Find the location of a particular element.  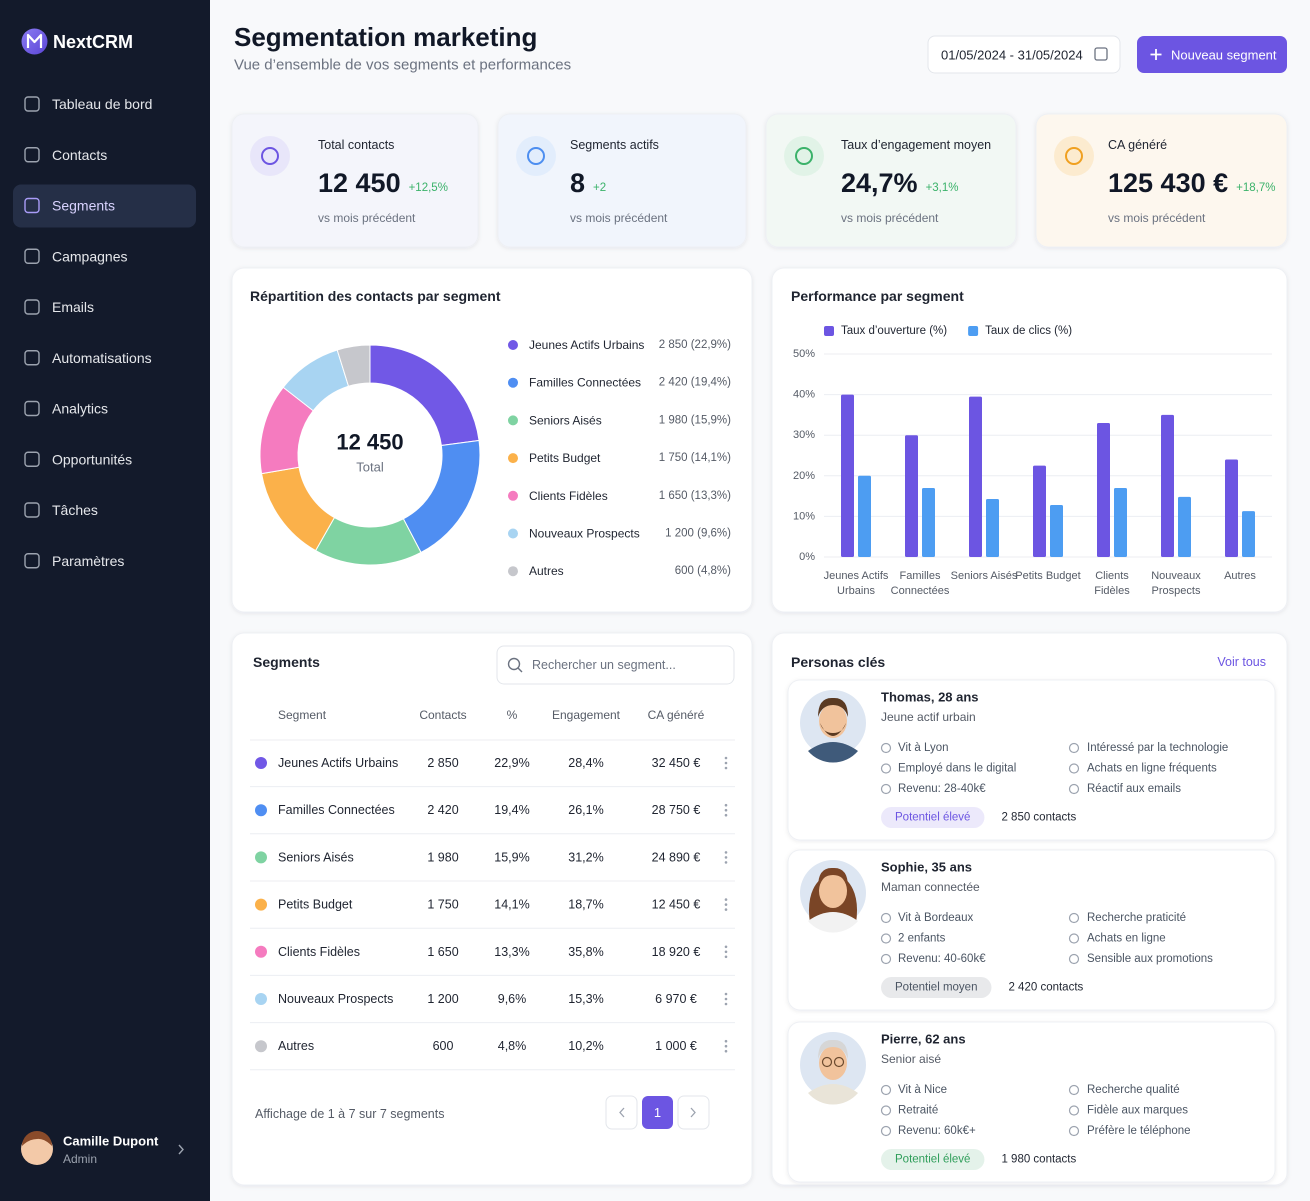

legend-swatch is located at coordinates (829, 331).